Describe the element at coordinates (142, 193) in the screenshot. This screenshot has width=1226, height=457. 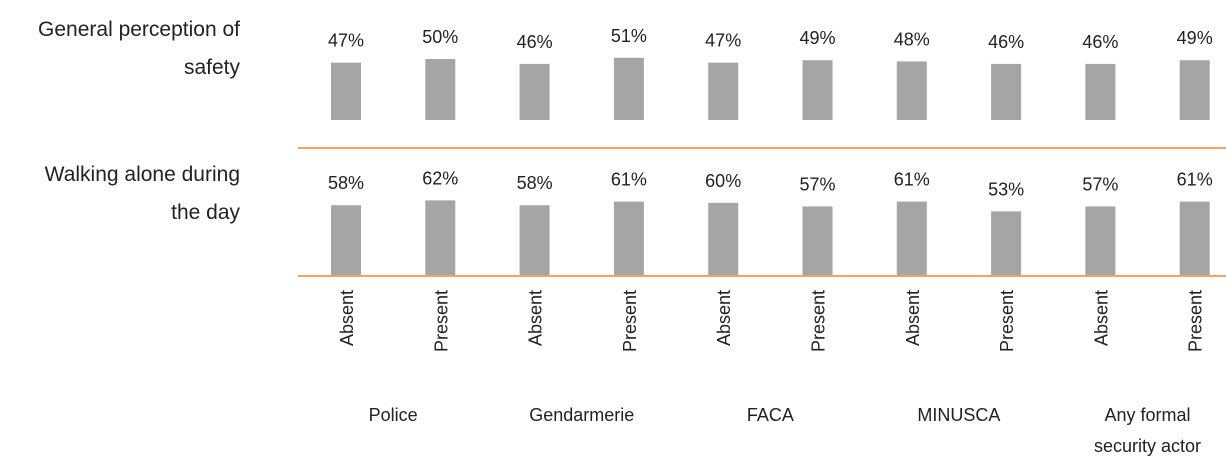
I see `row-label: Walking alone during the day` at that location.